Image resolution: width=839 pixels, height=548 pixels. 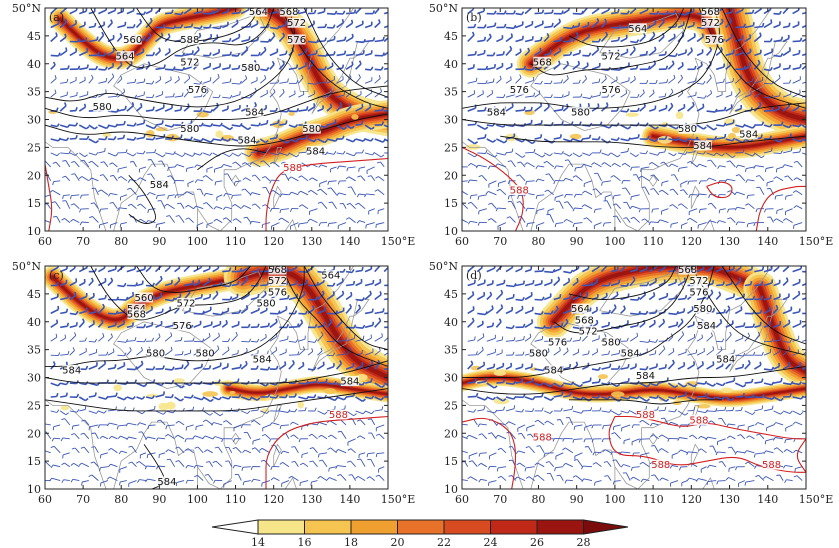 I want to click on x-tick-label: 130, so click(x=311, y=499).